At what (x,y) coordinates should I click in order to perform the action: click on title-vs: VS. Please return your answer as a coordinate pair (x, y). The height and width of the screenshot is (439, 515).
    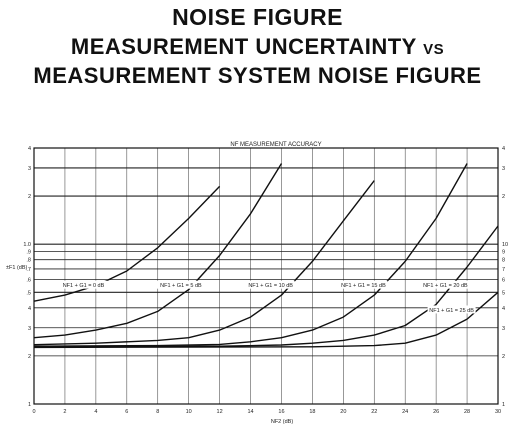
    Looking at the image, I should click on (434, 49).